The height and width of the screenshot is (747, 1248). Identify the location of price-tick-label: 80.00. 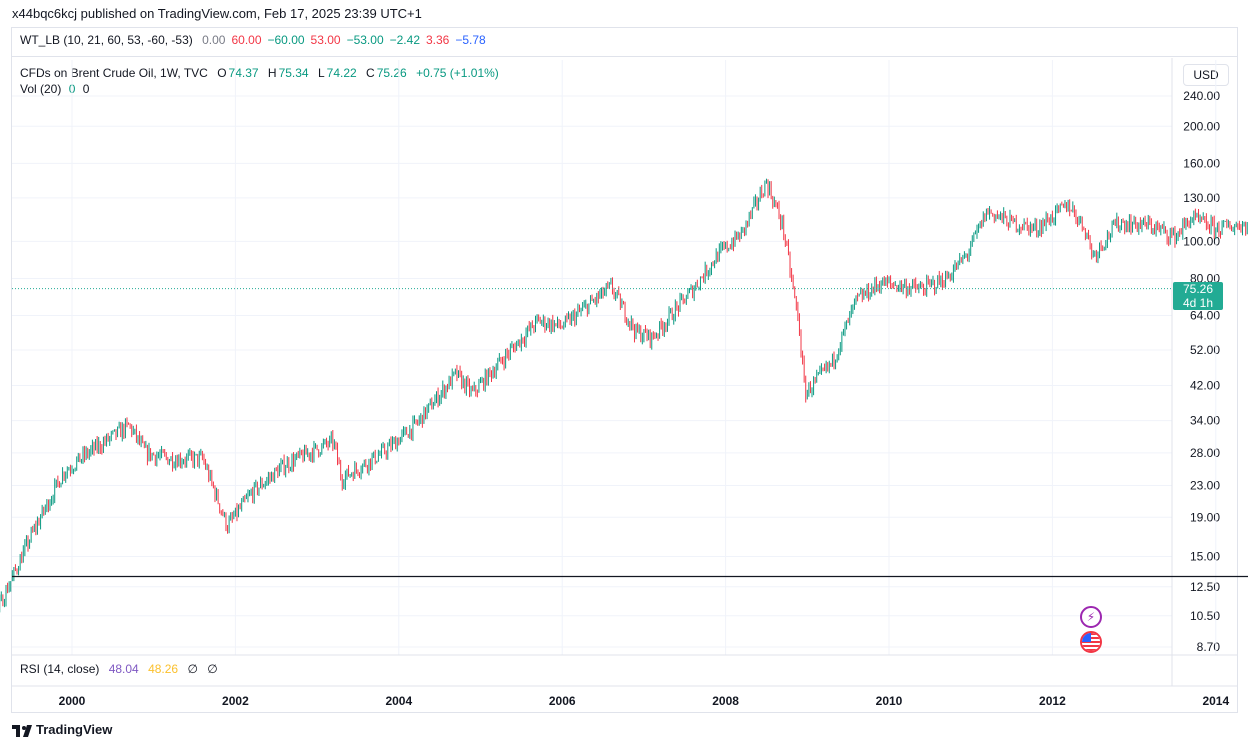
(1205, 278).